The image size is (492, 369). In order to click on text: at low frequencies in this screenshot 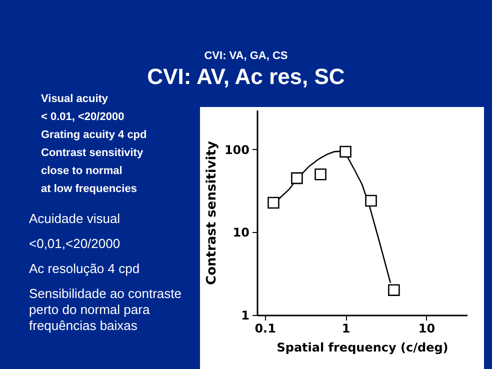, I will do `click(89, 189)`.